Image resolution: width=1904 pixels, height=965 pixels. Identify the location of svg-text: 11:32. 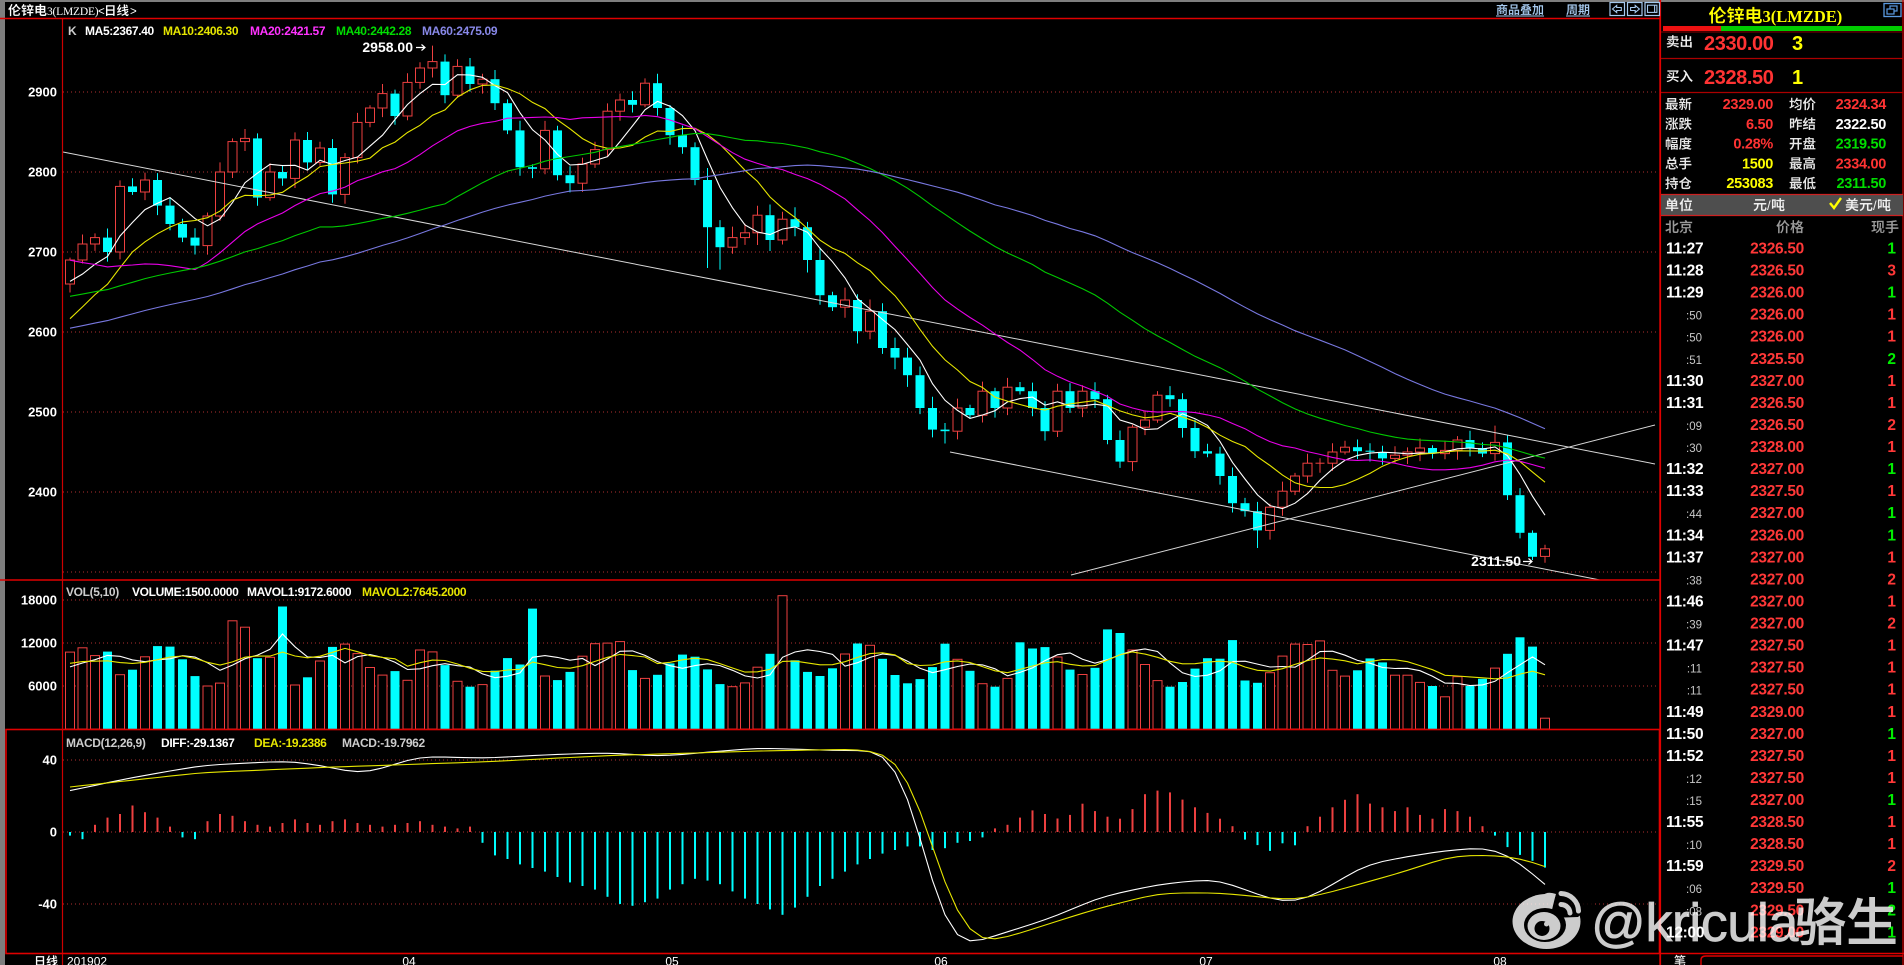
(1684, 469).